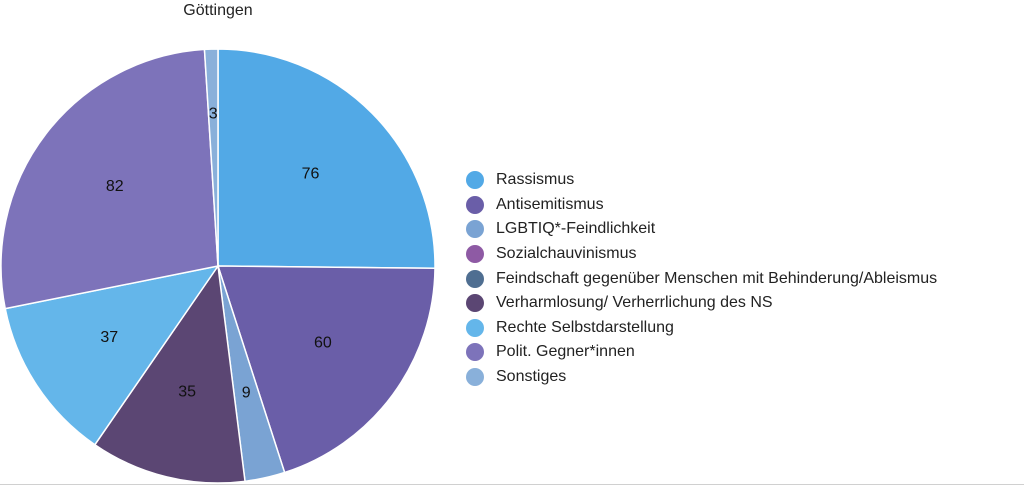 The height and width of the screenshot is (487, 1024). Describe the element at coordinates (475, 254) in the screenshot. I see `legend-swatch-sozialchauvinismus` at that location.